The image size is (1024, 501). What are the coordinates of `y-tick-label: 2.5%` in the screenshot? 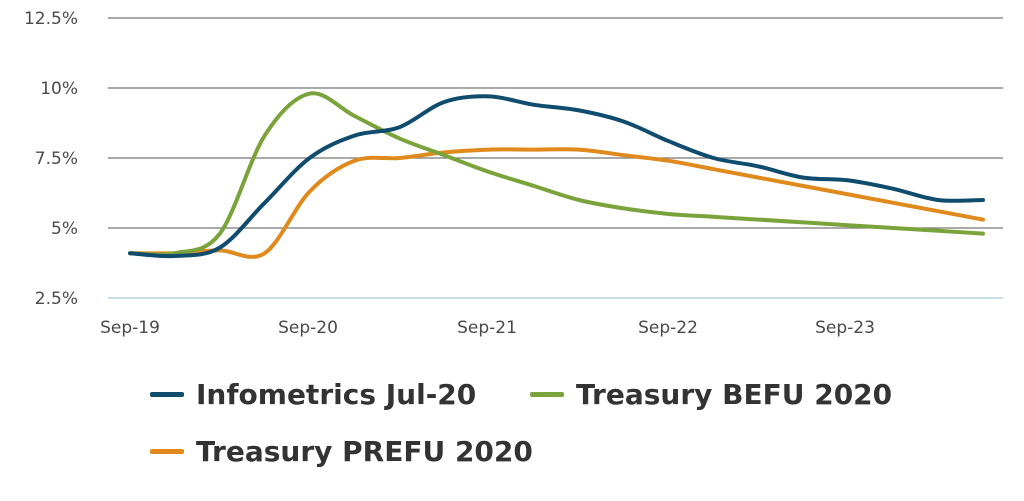 It's located at (56, 299).